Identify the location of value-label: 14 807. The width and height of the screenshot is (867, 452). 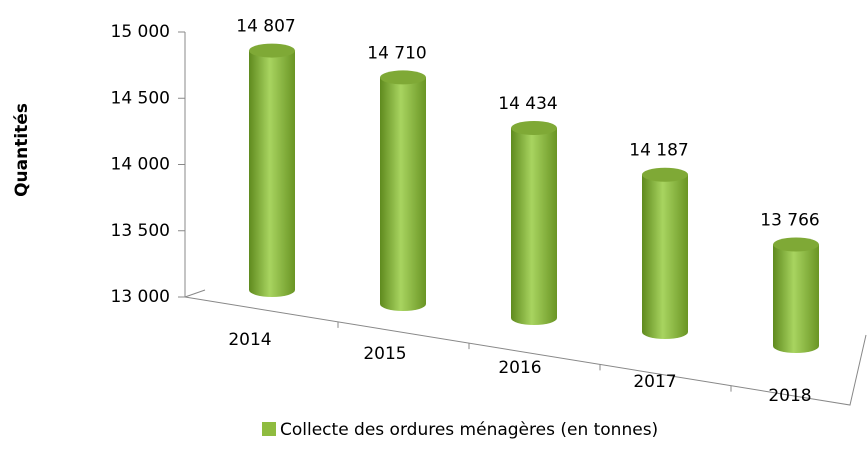
(265, 27).